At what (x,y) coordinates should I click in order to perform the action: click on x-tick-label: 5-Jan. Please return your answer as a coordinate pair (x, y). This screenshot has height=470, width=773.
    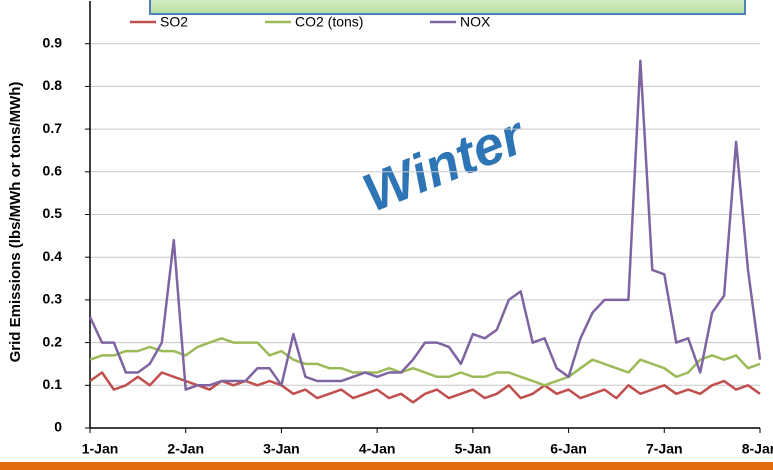
    Looking at the image, I should click on (473, 449).